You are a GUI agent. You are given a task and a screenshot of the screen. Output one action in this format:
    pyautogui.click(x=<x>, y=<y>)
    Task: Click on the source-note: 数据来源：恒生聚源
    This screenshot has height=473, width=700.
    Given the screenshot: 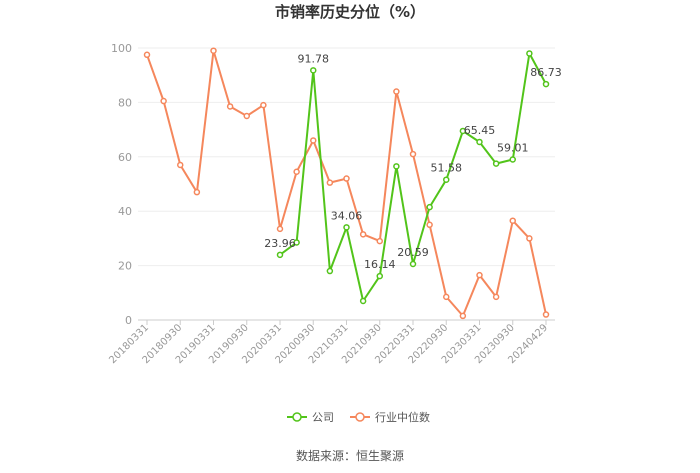 What is the action you would take?
    pyautogui.click(x=350, y=455)
    